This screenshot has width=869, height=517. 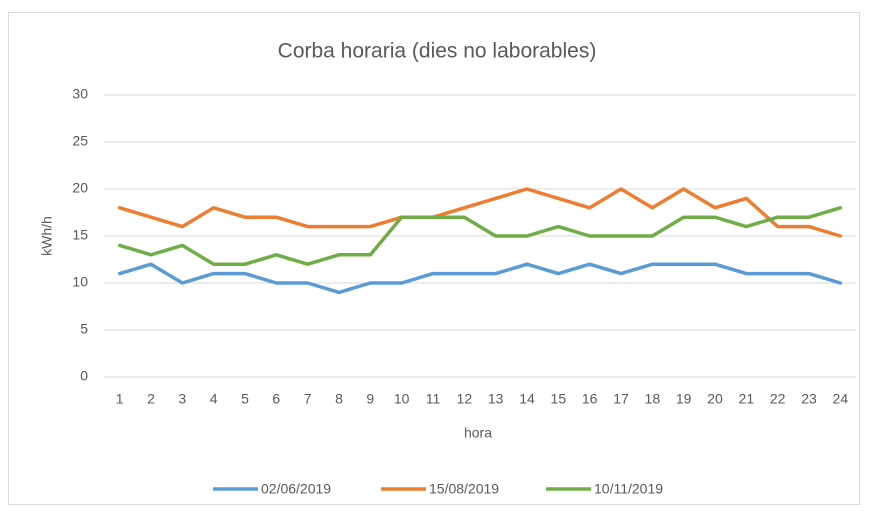 I want to click on x-tick-label: 20, so click(x=715, y=399).